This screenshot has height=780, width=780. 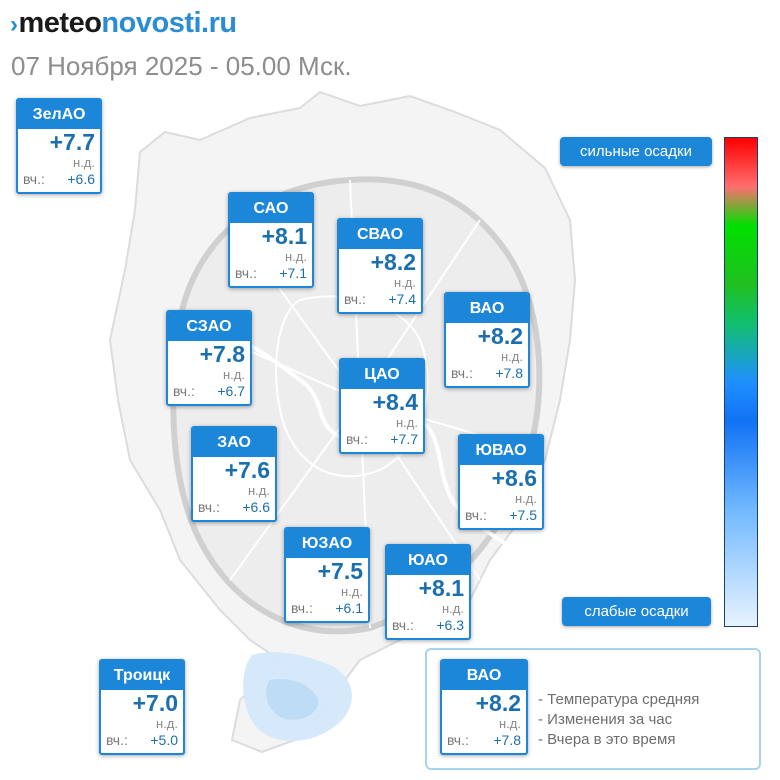 What do you see at coordinates (222, 354) in the screenshot?
I see `district-temp: +7.8` at bounding box center [222, 354].